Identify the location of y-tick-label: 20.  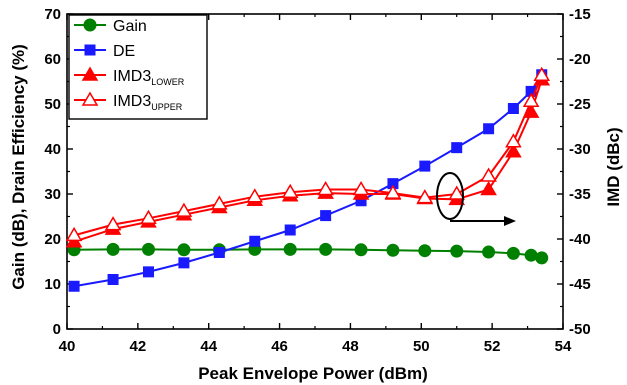
(52, 239).